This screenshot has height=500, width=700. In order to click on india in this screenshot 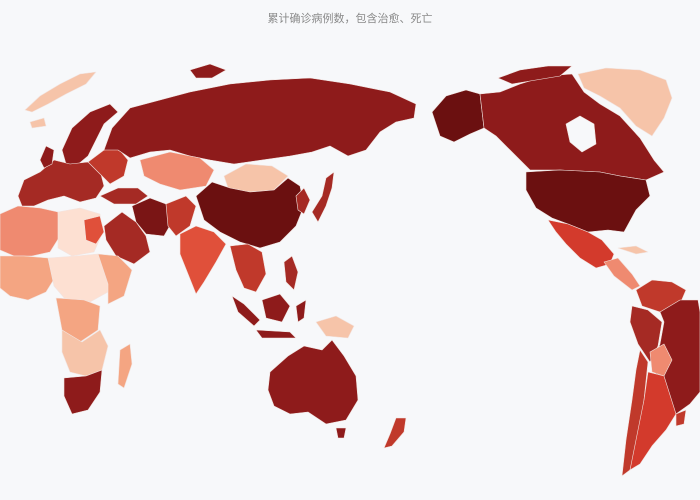, I will do `click(203, 260)`.